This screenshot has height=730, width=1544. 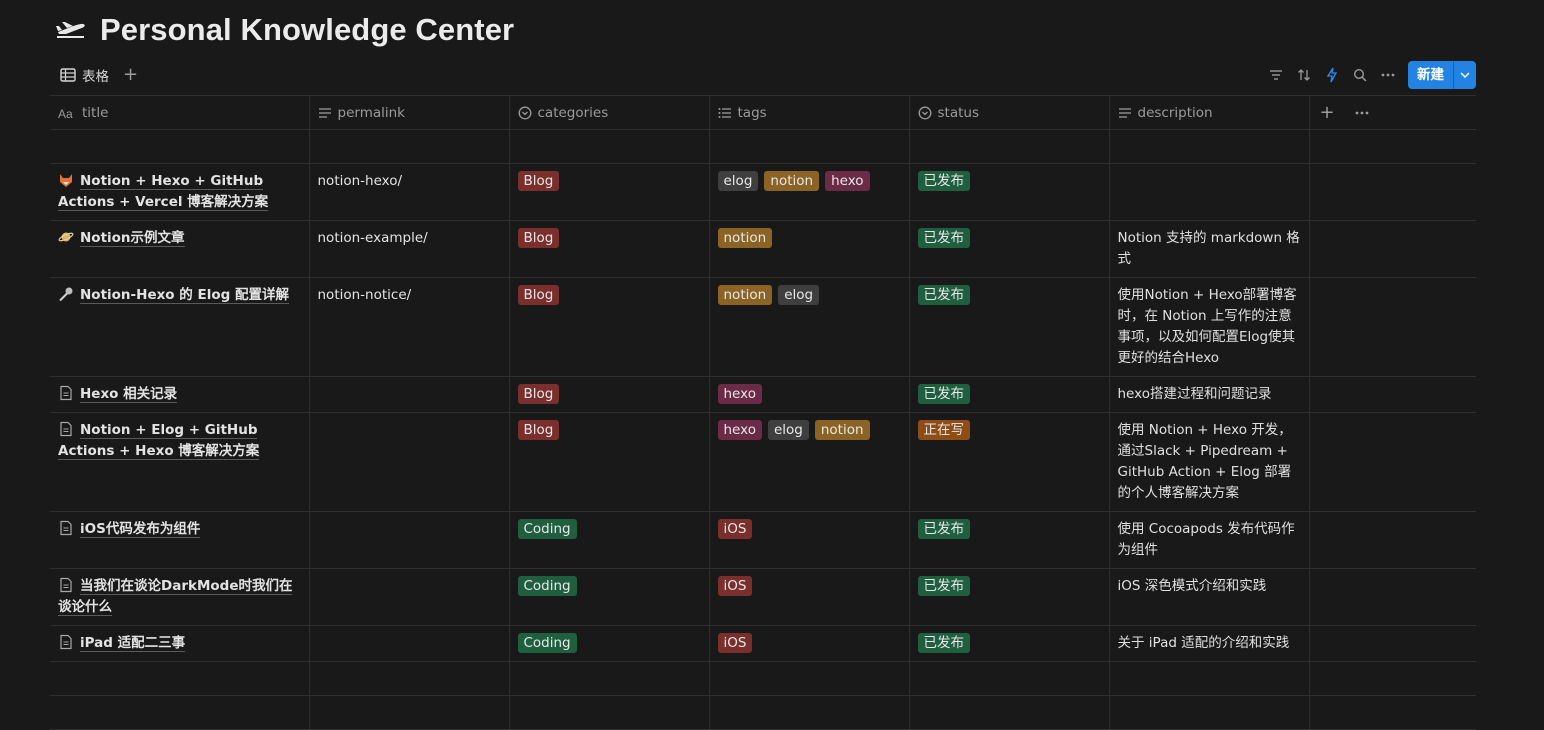 I want to click on cell-tags: hexo, so click(x=809, y=394).